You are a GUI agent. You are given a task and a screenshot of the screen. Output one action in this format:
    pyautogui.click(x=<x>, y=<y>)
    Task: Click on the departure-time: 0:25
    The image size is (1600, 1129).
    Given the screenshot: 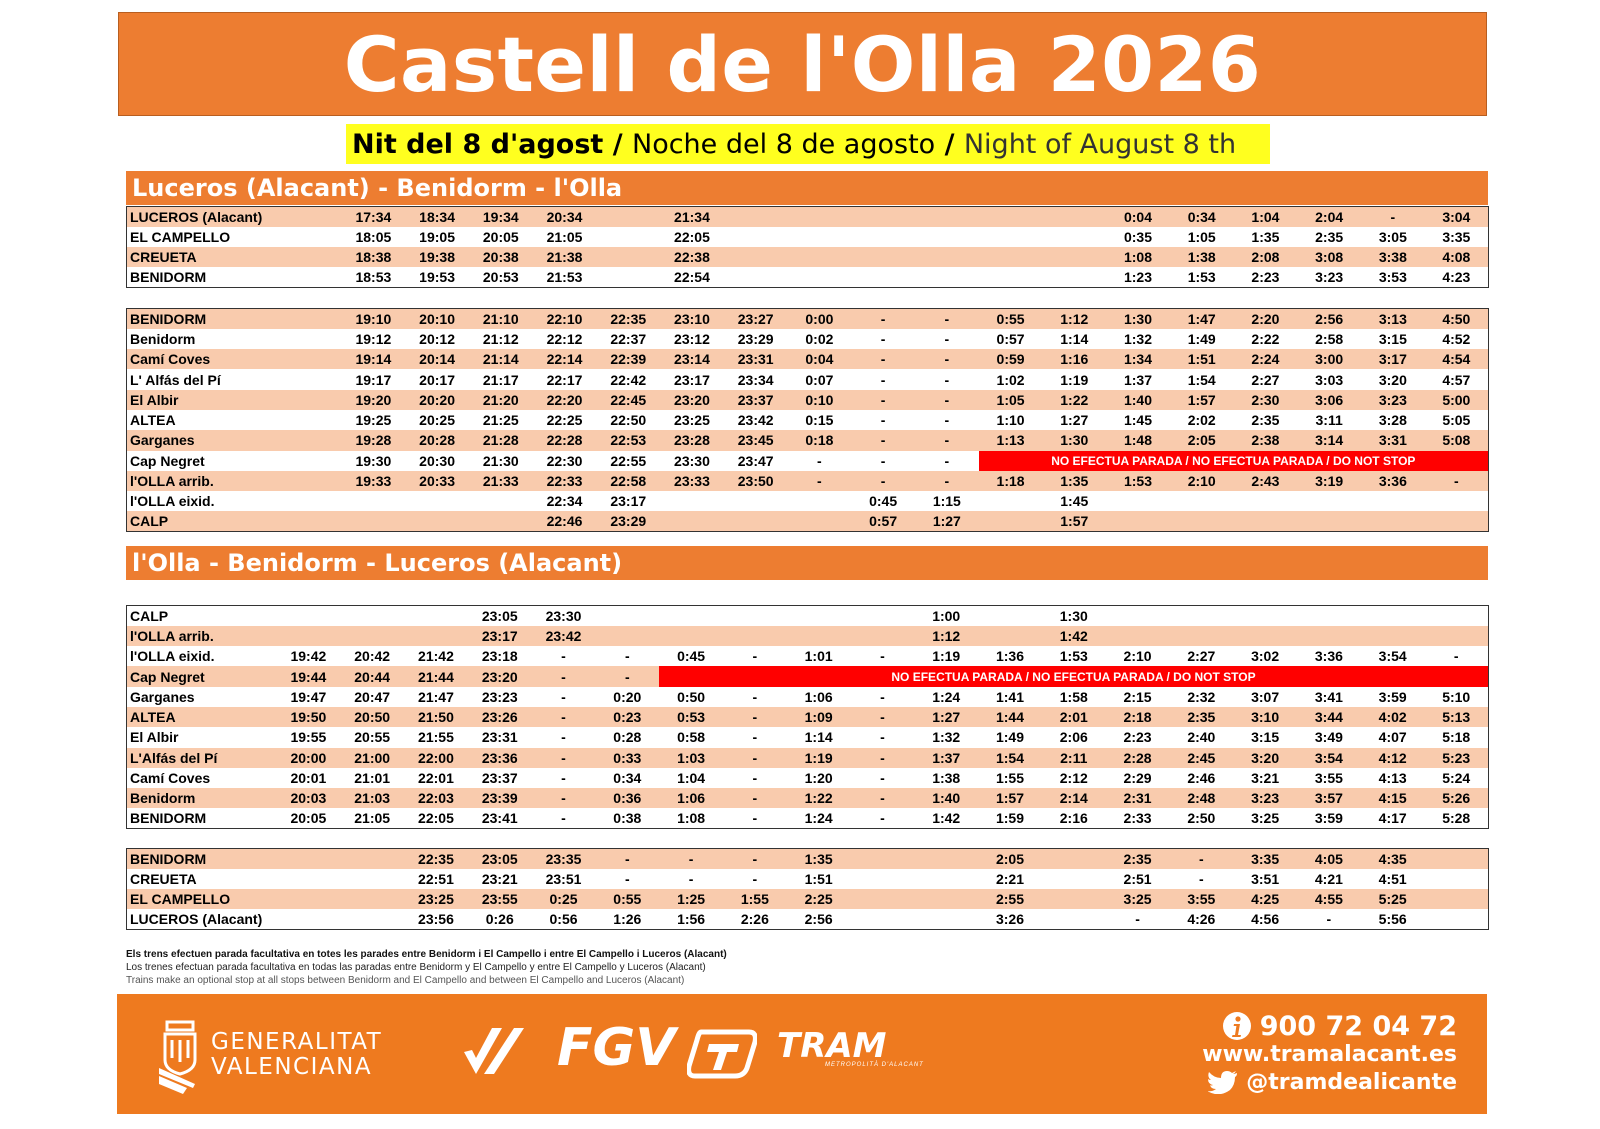 What is the action you would take?
    pyautogui.click(x=563, y=899)
    